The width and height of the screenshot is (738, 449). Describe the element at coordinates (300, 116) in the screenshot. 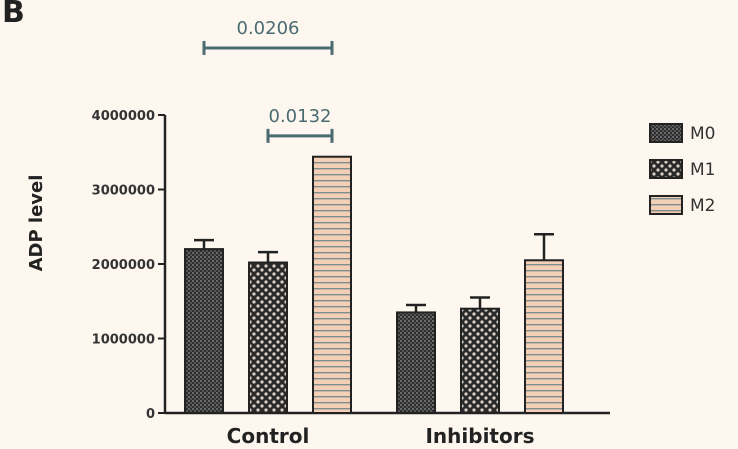

I see `significance-label: 0.0132` at that location.